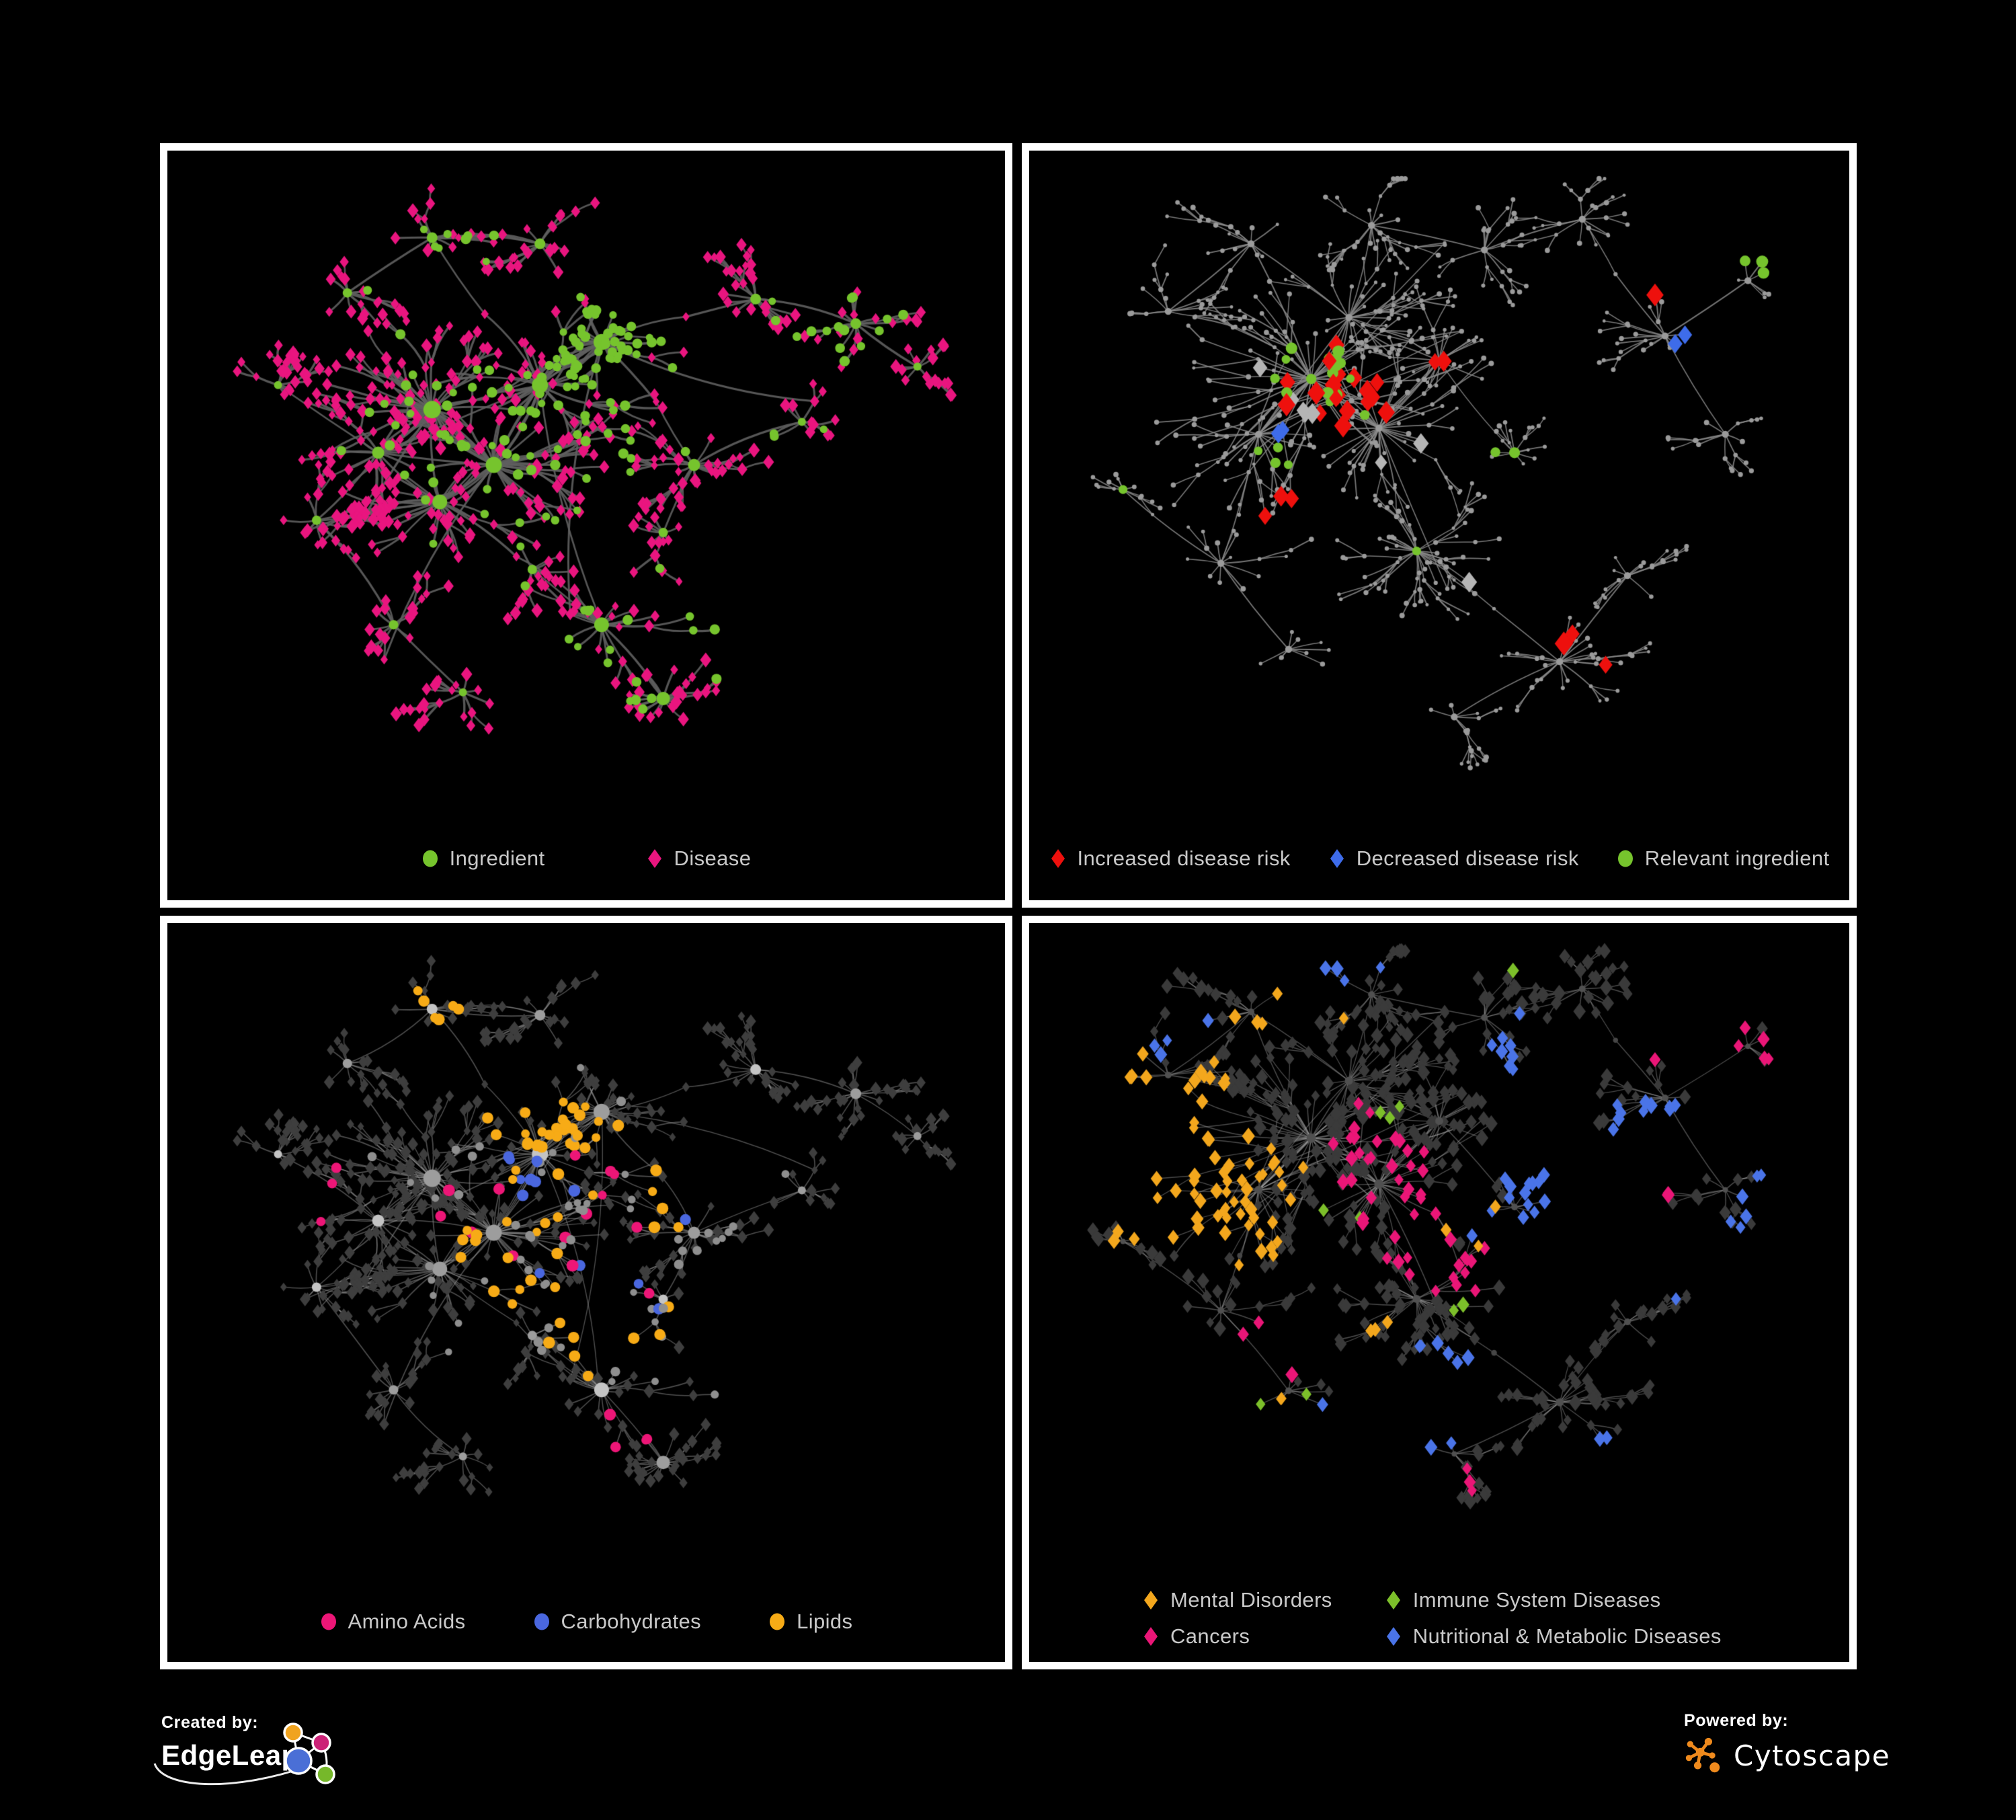  What do you see at coordinates (1536, 1600) in the screenshot?
I see `legend-label: Immune System Diseases` at bounding box center [1536, 1600].